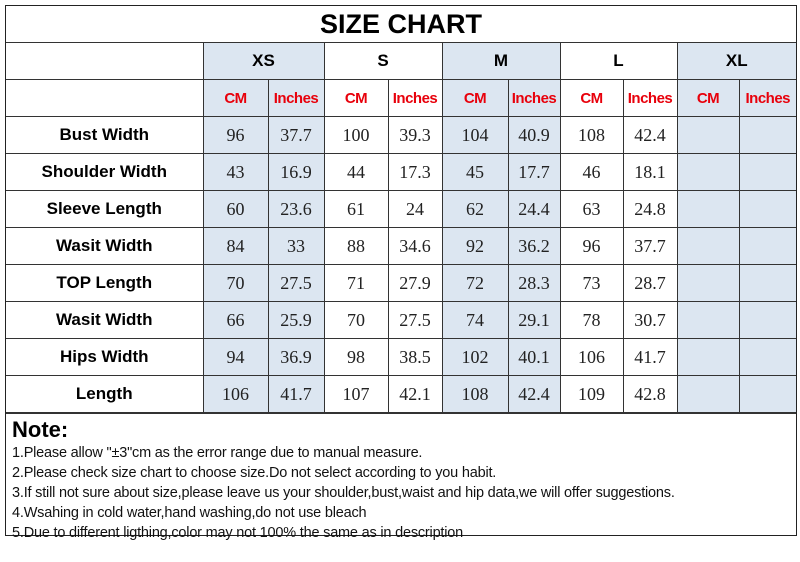  I want to click on measurement-value: 62, so click(475, 209).